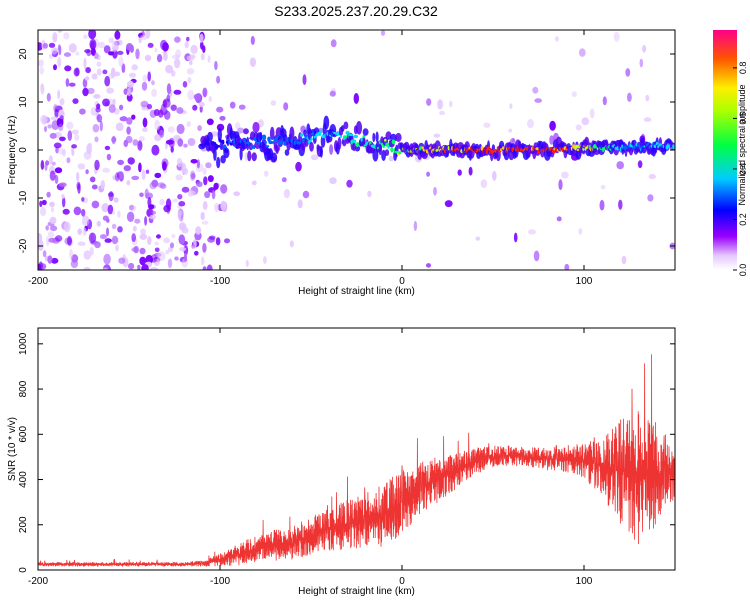 This screenshot has width=750, height=600. Describe the element at coordinates (12, 150) in the screenshot. I see `heatmap-y-axis-label: Frequency (Hz)` at that location.